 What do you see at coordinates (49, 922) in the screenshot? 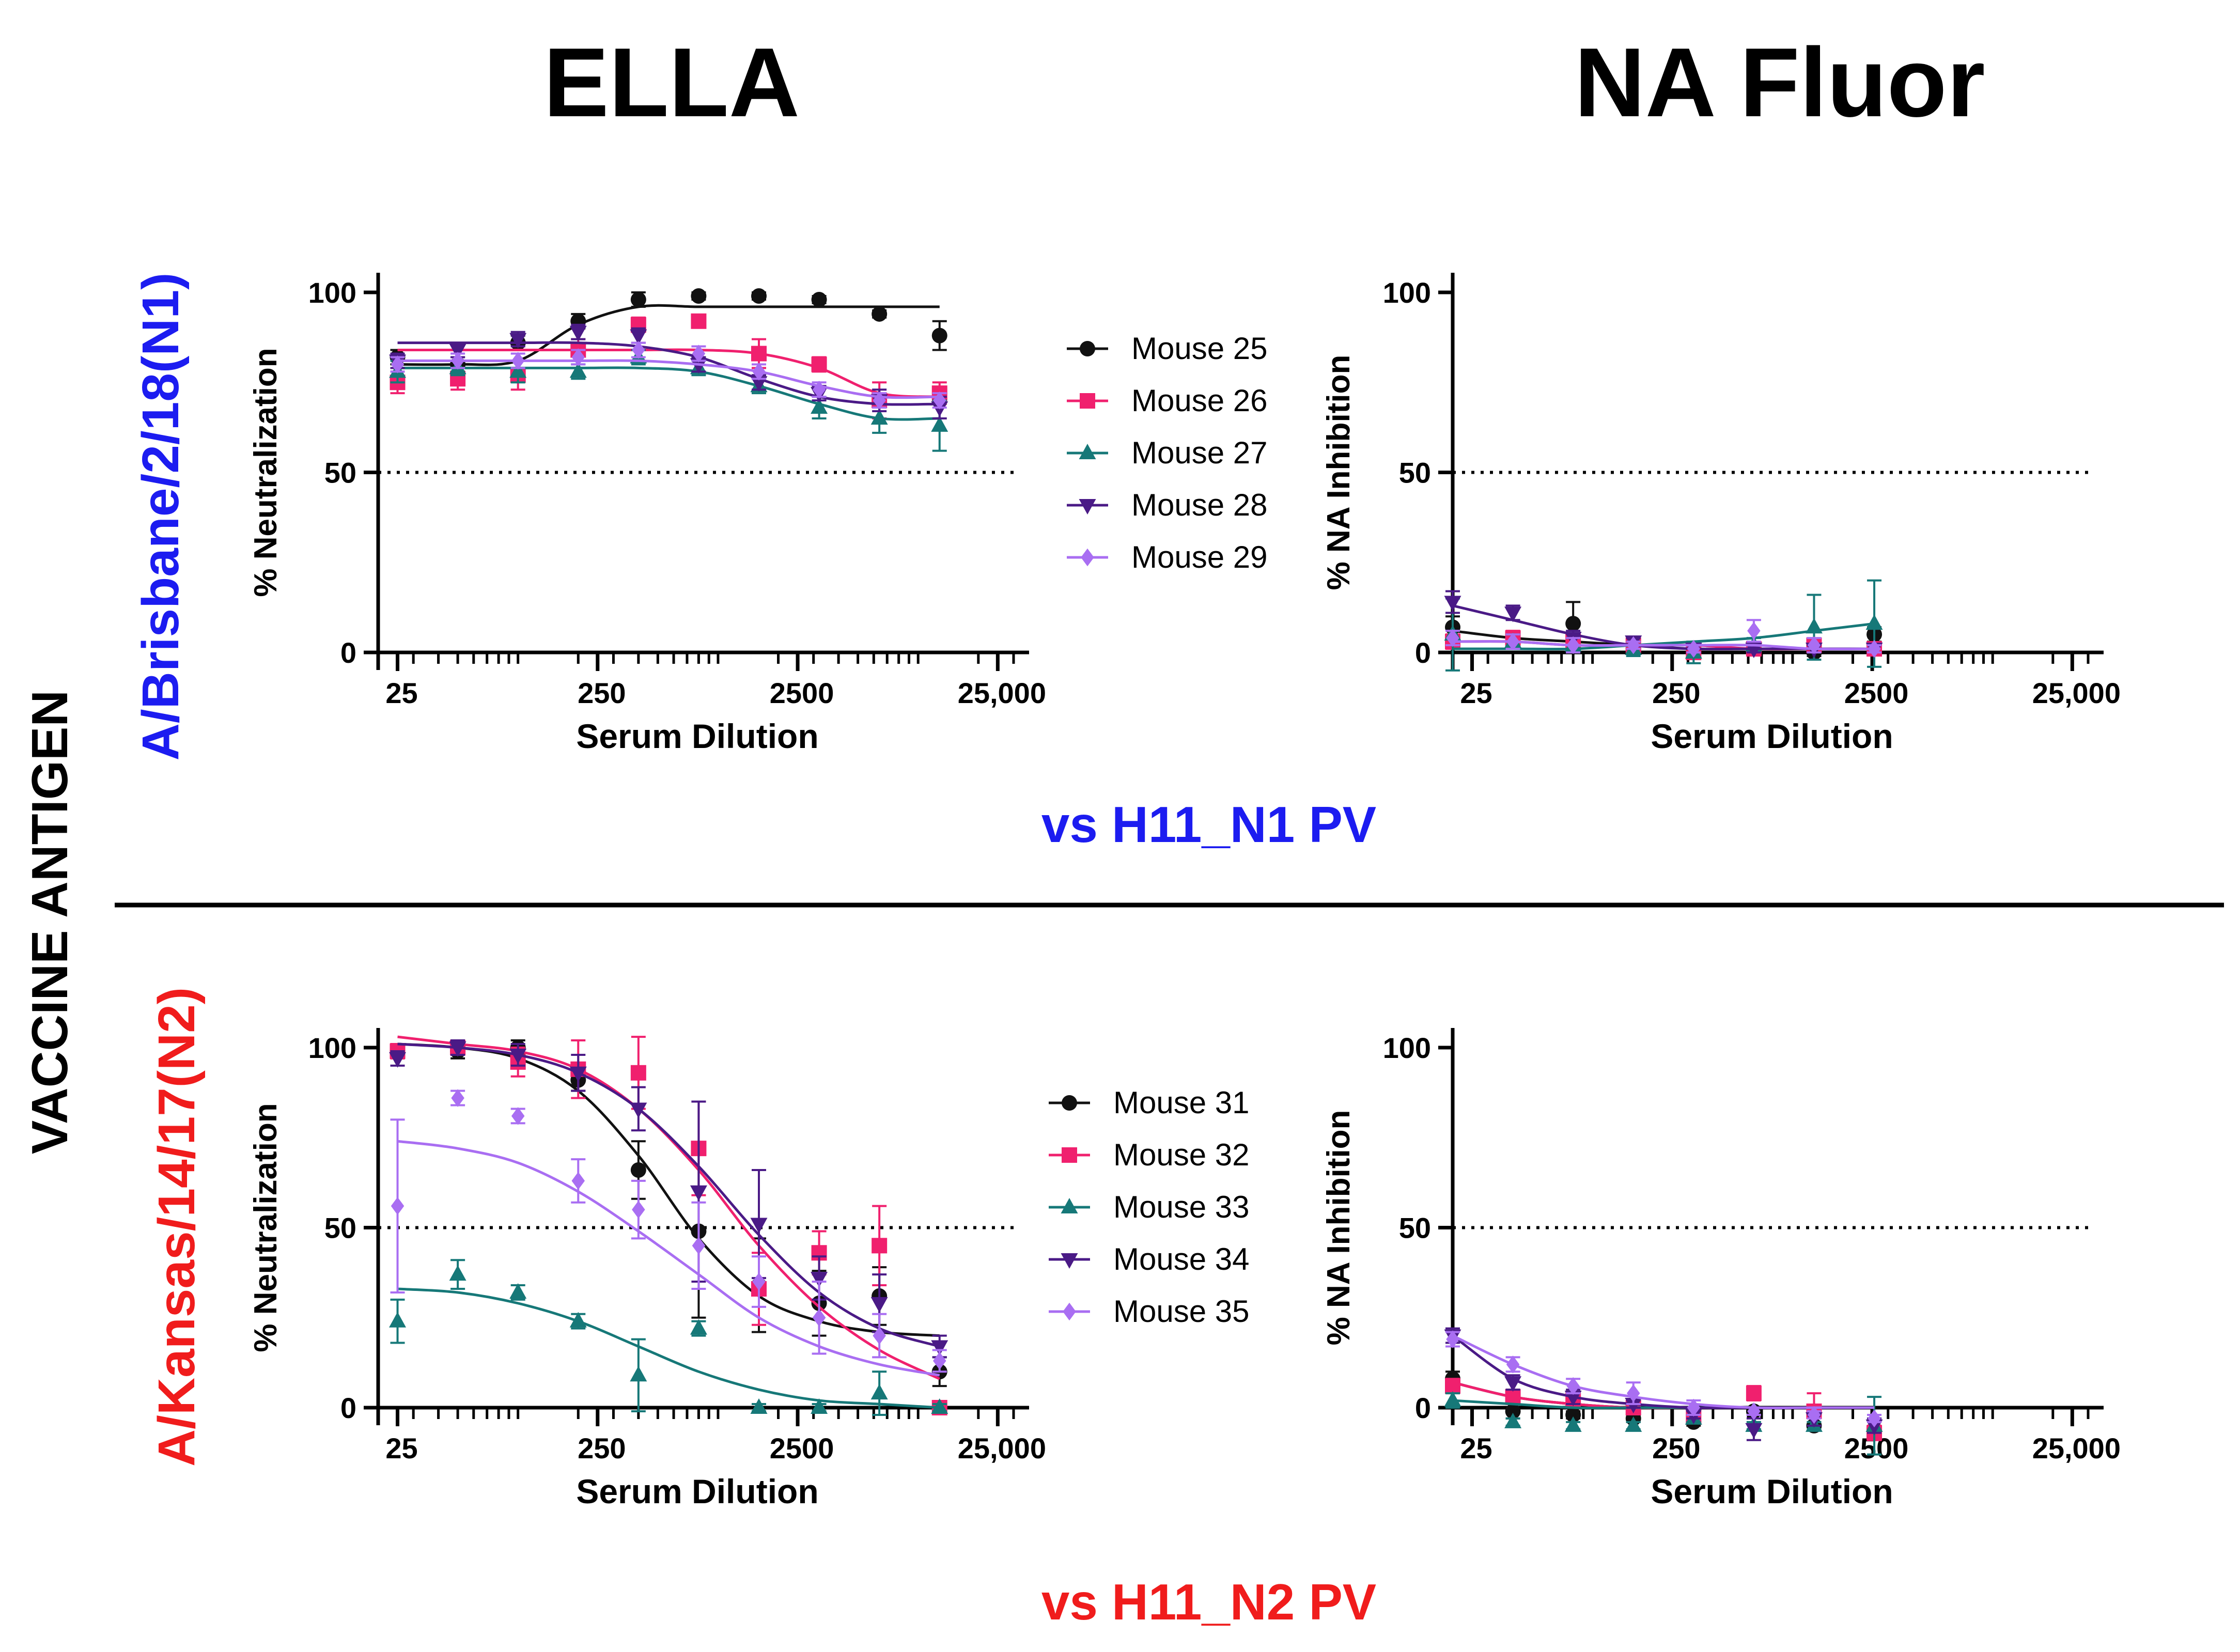
I see `vaccine-antigen-label: VACCINE ANTIGEN` at bounding box center [49, 922].